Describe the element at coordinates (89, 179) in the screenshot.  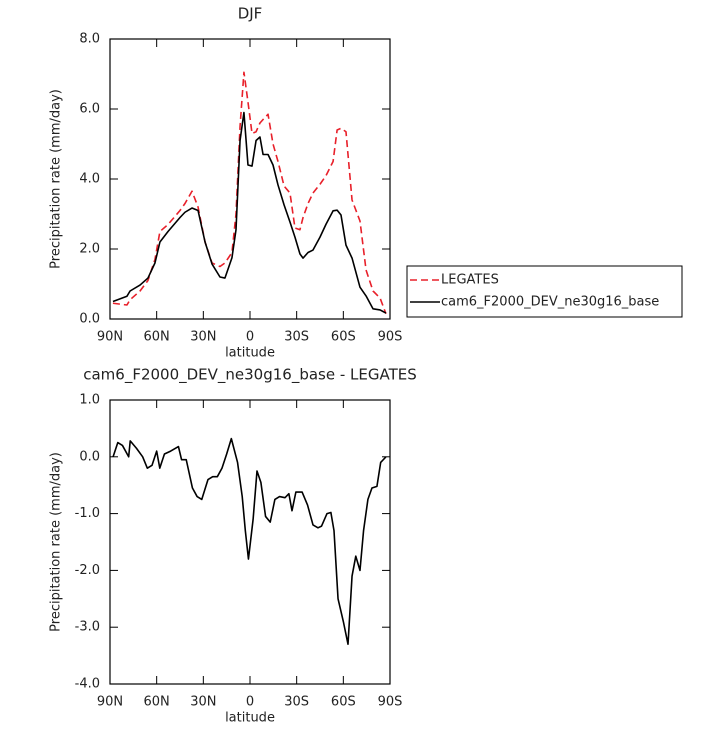
I see `y-tick-label: 4.0` at that location.